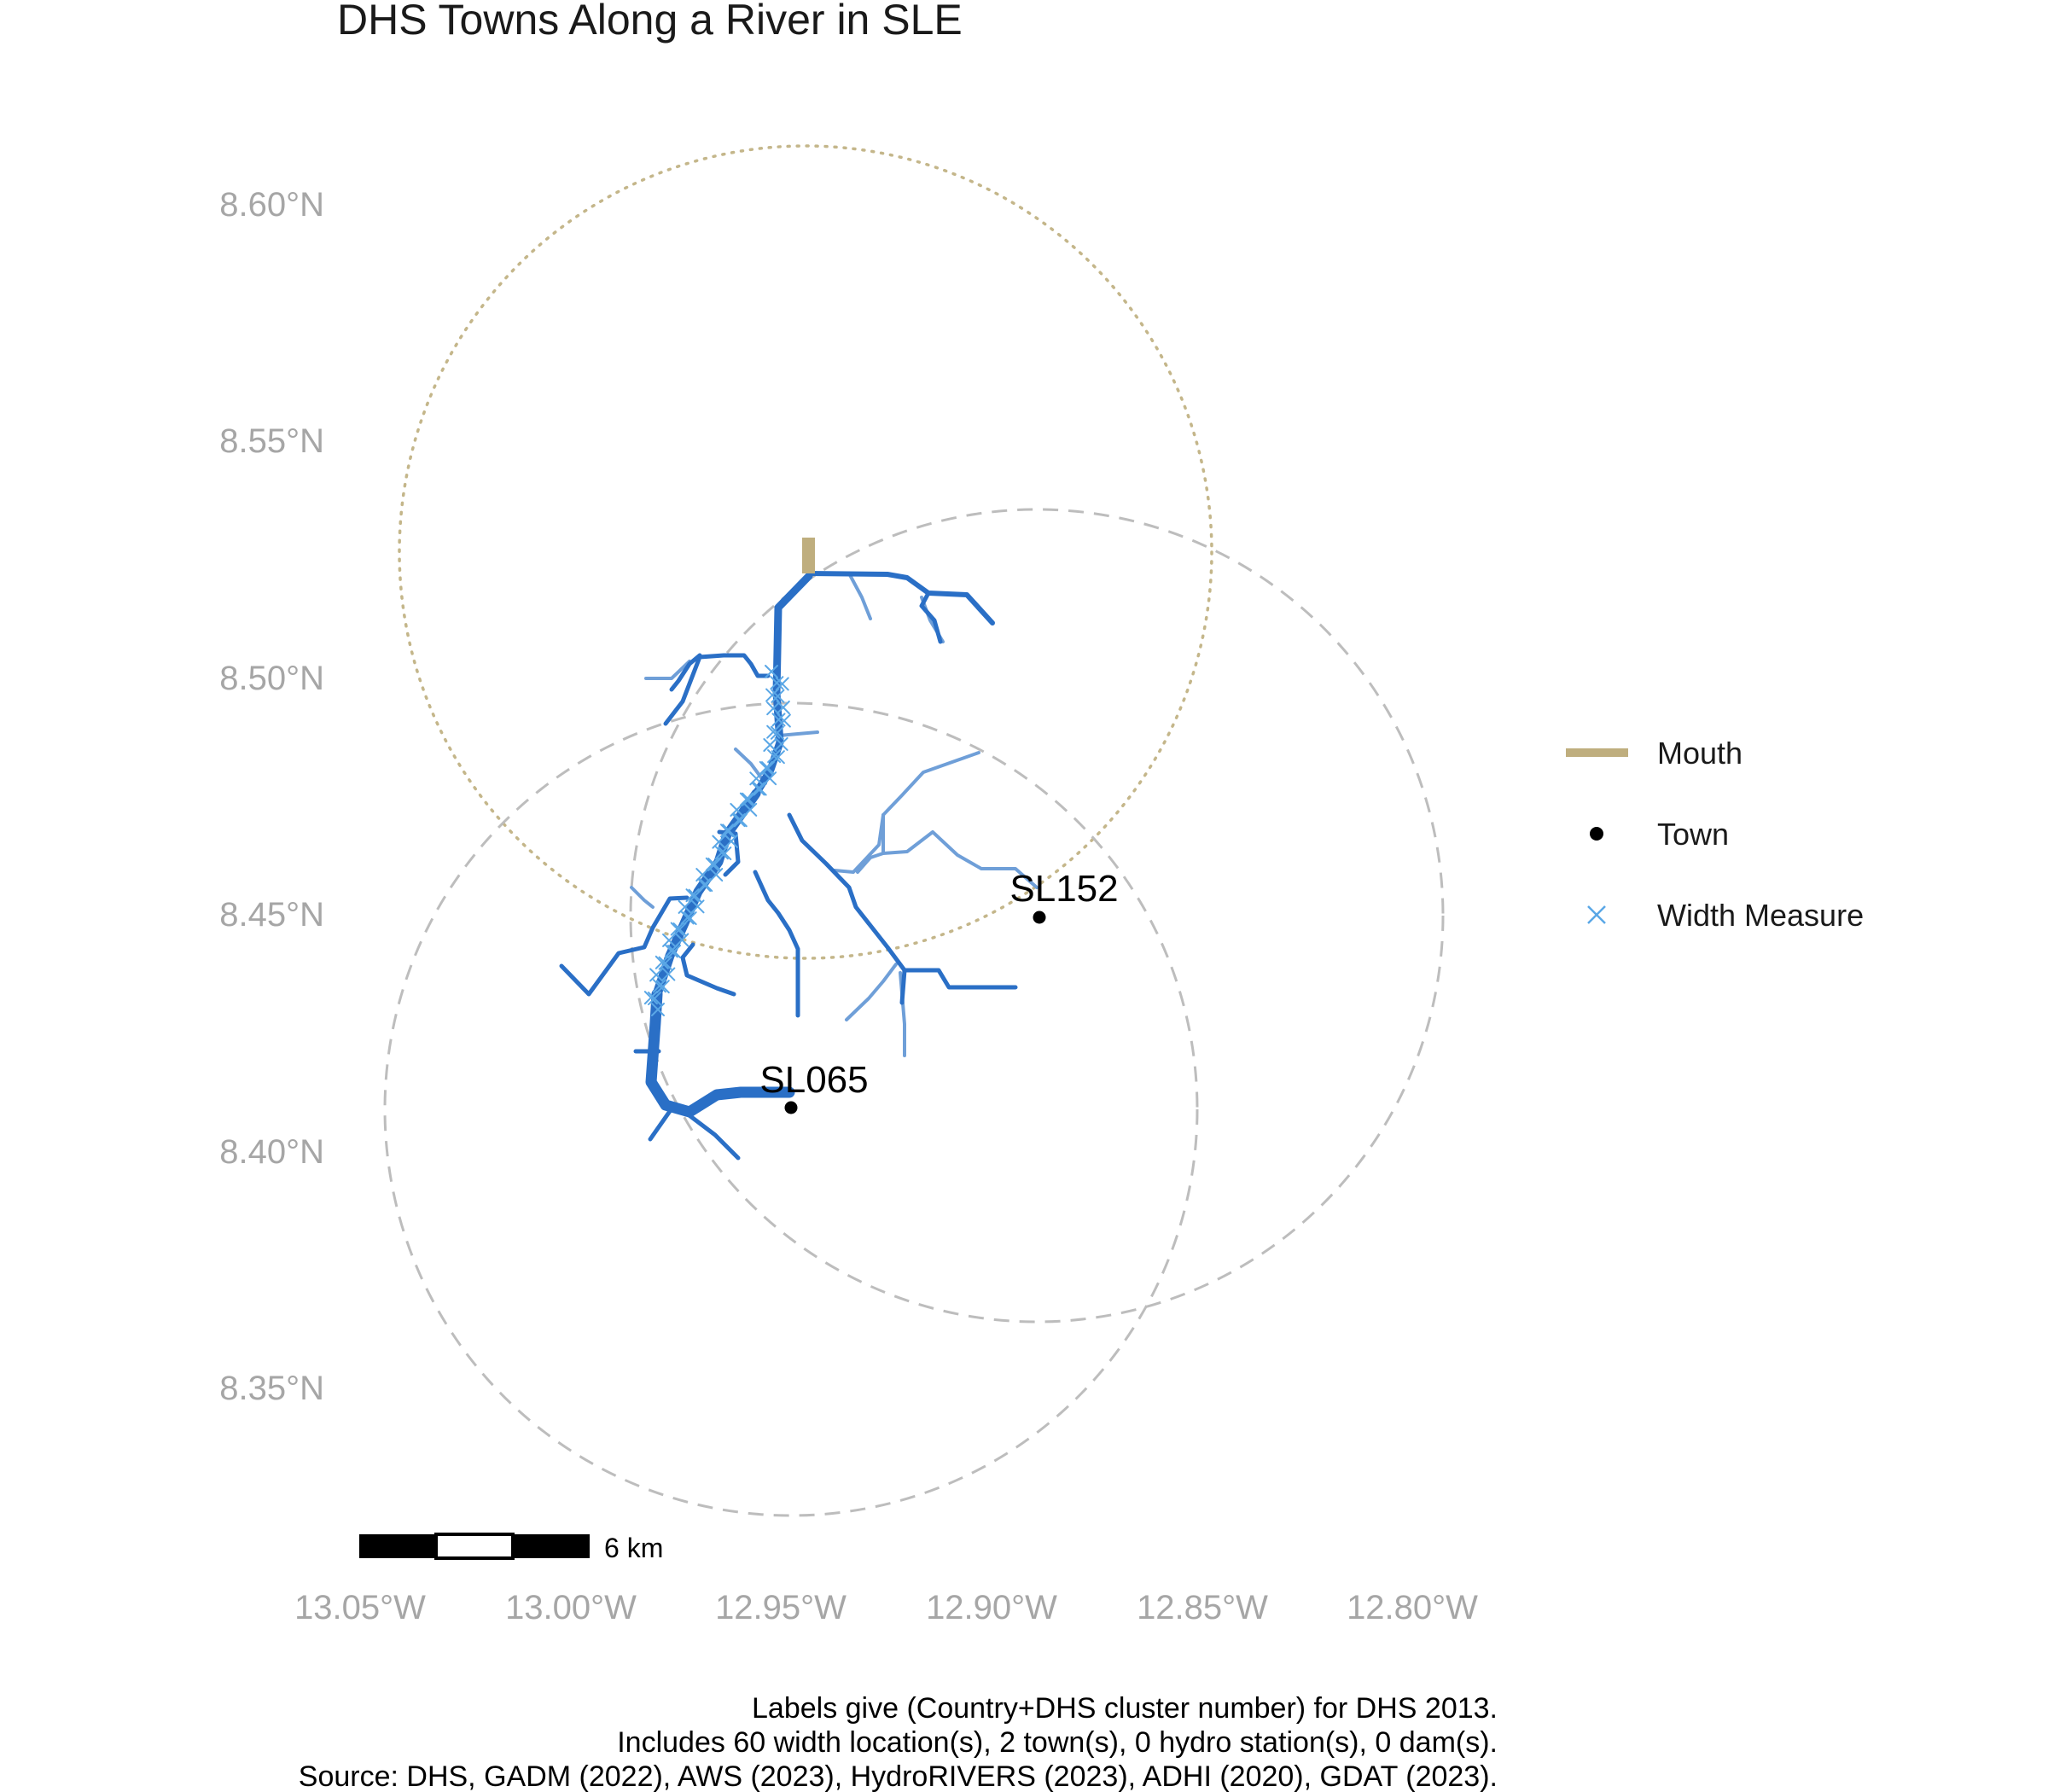 The height and width of the screenshot is (1792, 2048). Describe the element at coordinates (1596, 834) in the screenshot. I see `legend-town-symbol` at that location.